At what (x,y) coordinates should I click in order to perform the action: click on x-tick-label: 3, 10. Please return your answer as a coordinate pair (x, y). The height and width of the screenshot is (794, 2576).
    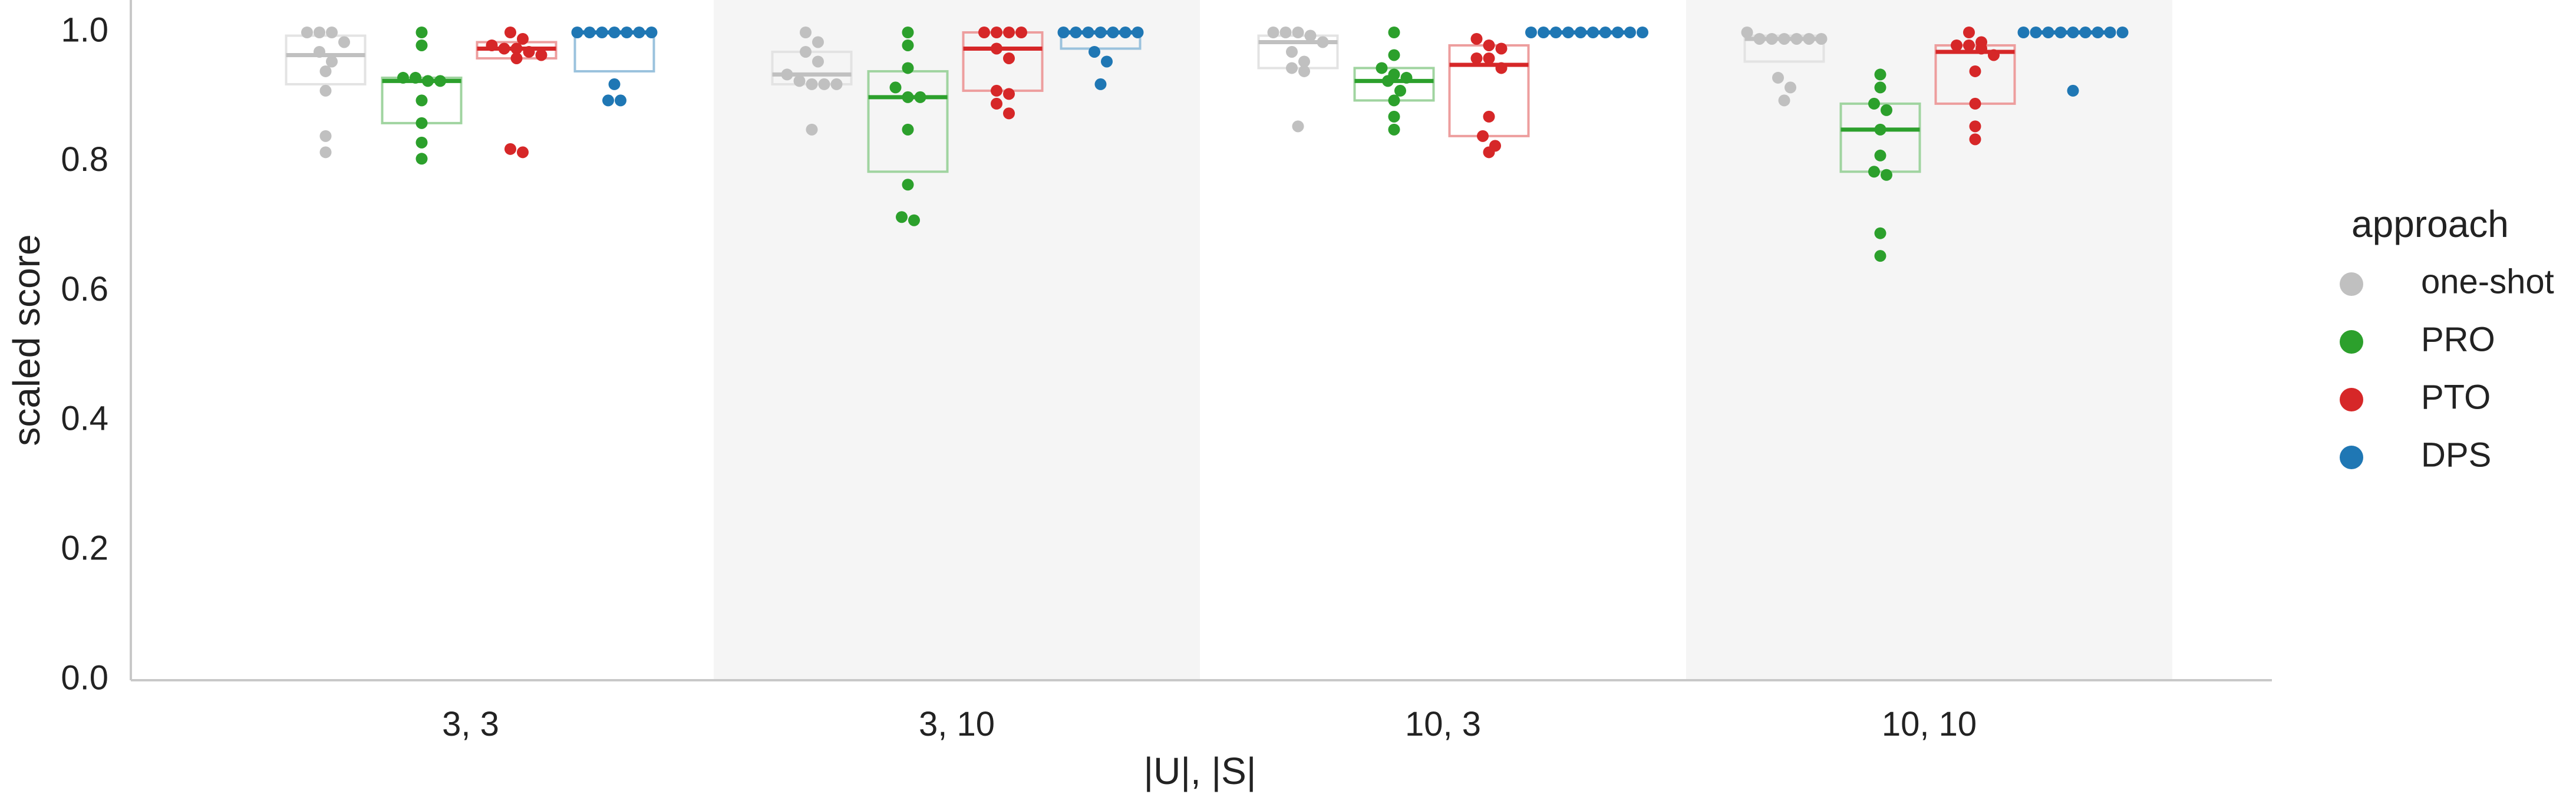
    Looking at the image, I should click on (957, 724).